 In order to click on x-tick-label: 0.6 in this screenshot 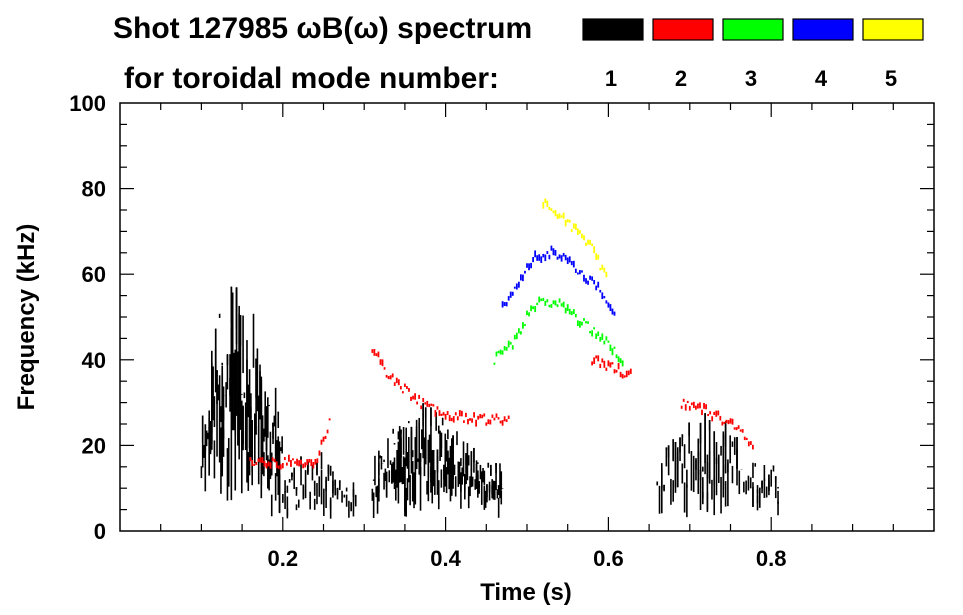, I will do `click(608, 558)`.